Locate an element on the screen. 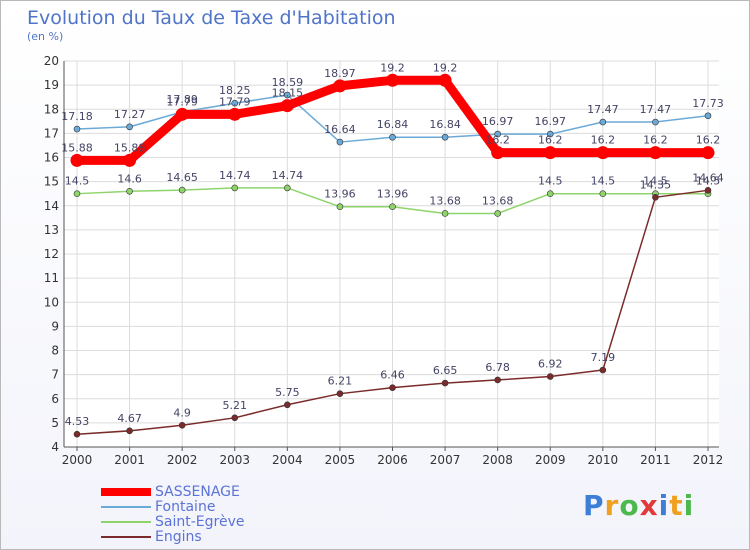 The width and height of the screenshot is (750, 550). y-tick-label: 18 is located at coordinates (51, 109).